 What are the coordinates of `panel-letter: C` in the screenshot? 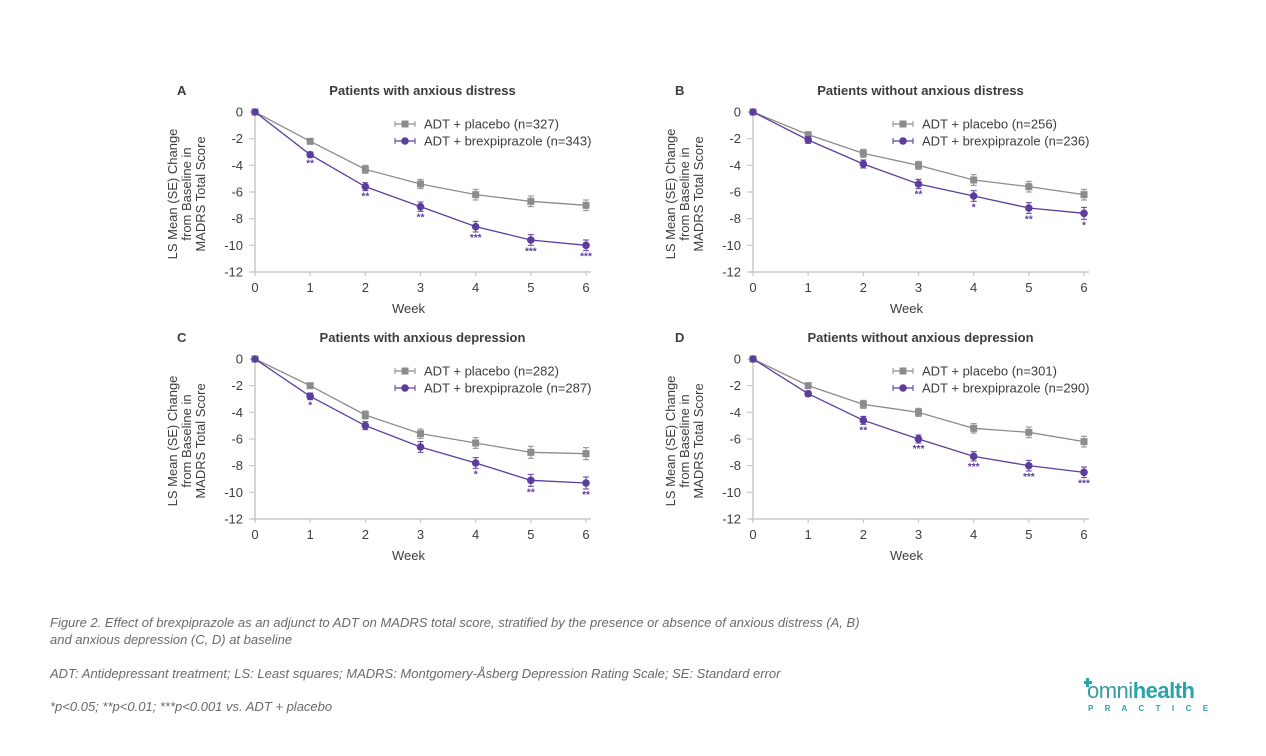 It's located at (182, 337).